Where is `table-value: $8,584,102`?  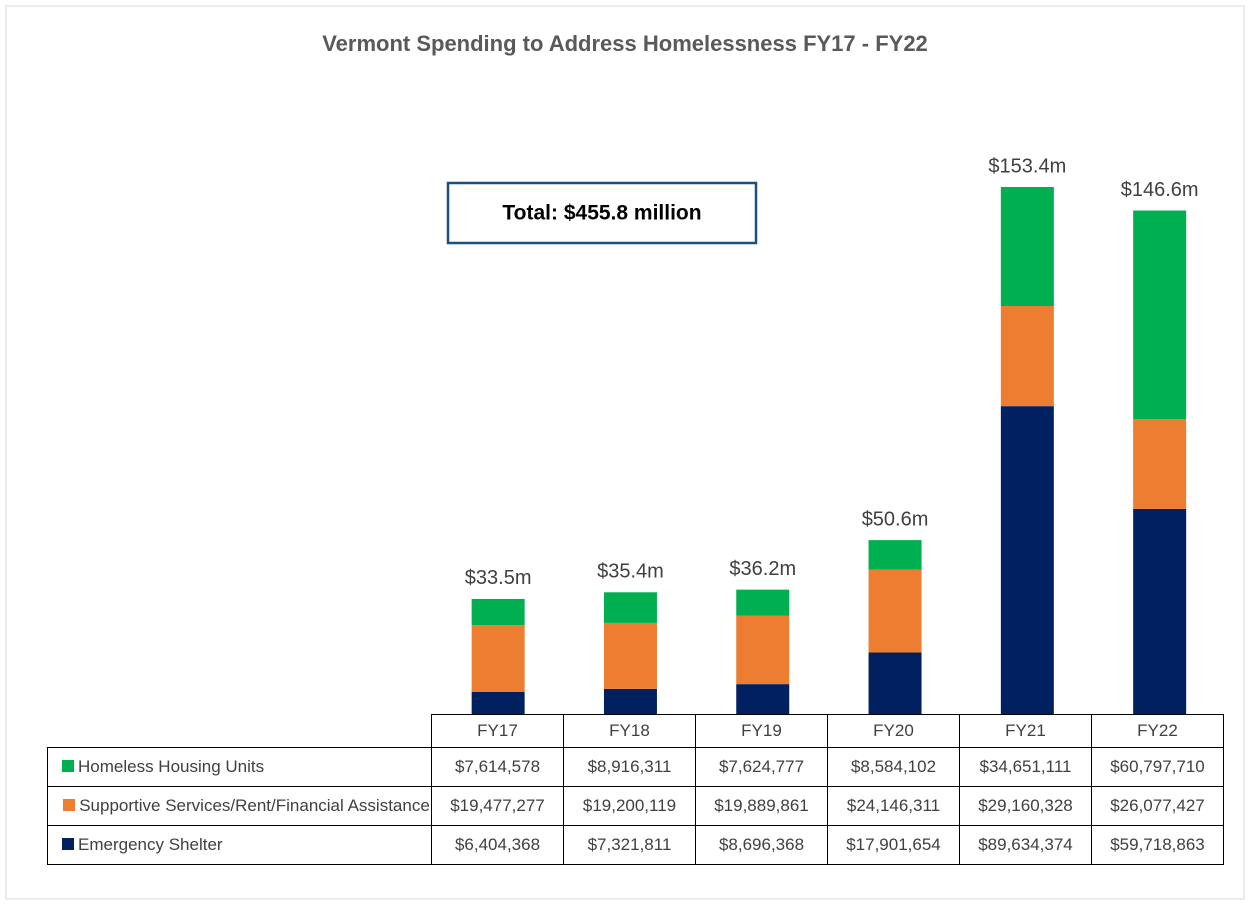
table-value: $8,584,102 is located at coordinates (893, 767).